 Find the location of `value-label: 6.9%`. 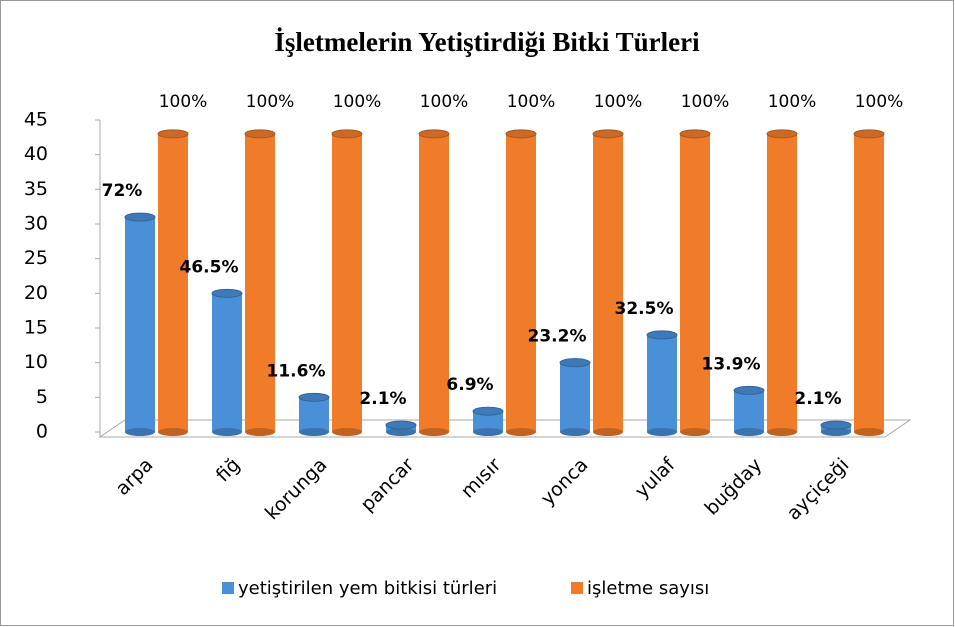

value-label: 6.9% is located at coordinates (469, 385).